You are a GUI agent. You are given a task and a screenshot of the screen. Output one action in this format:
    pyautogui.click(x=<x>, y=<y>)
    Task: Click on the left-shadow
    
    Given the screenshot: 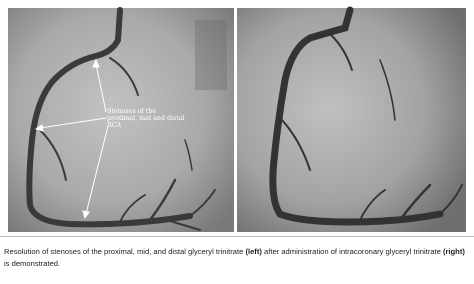 What is the action you would take?
    pyautogui.click(x=211, y=55)
    